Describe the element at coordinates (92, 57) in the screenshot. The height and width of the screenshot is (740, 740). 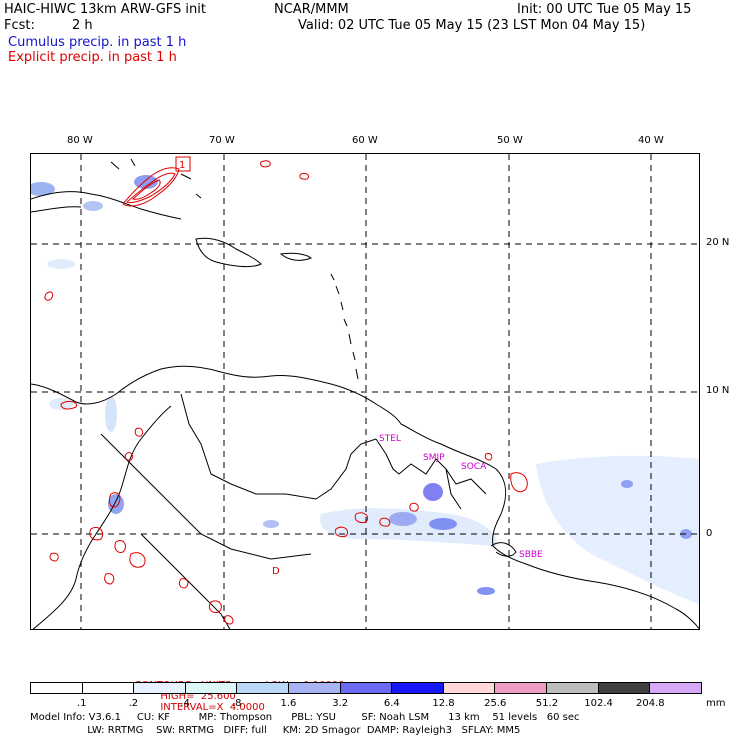
I see `explicit-legend: Explicit precip. in past 1 h` at that location.